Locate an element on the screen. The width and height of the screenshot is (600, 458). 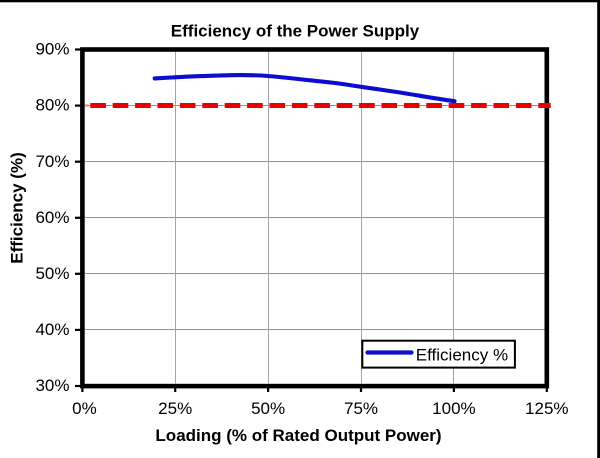
svg-text: 40% is located at coordinates (52, 329).